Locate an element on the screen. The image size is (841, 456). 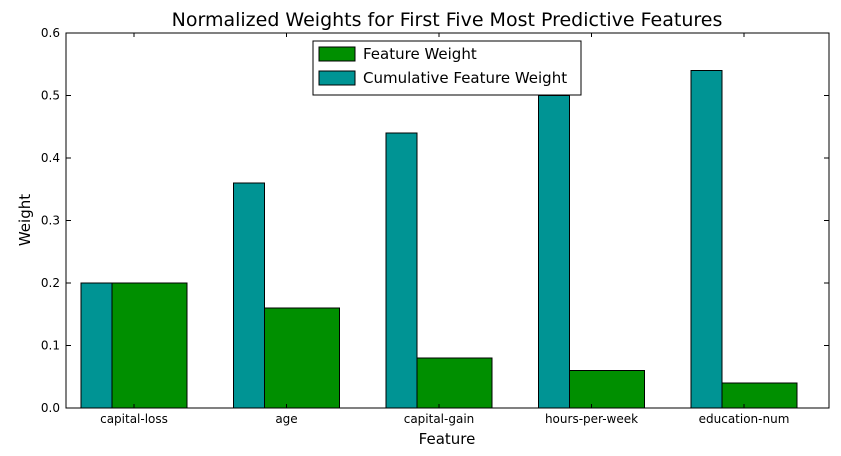
bar-cumulative-education-num is located at coordinates (706, 239).